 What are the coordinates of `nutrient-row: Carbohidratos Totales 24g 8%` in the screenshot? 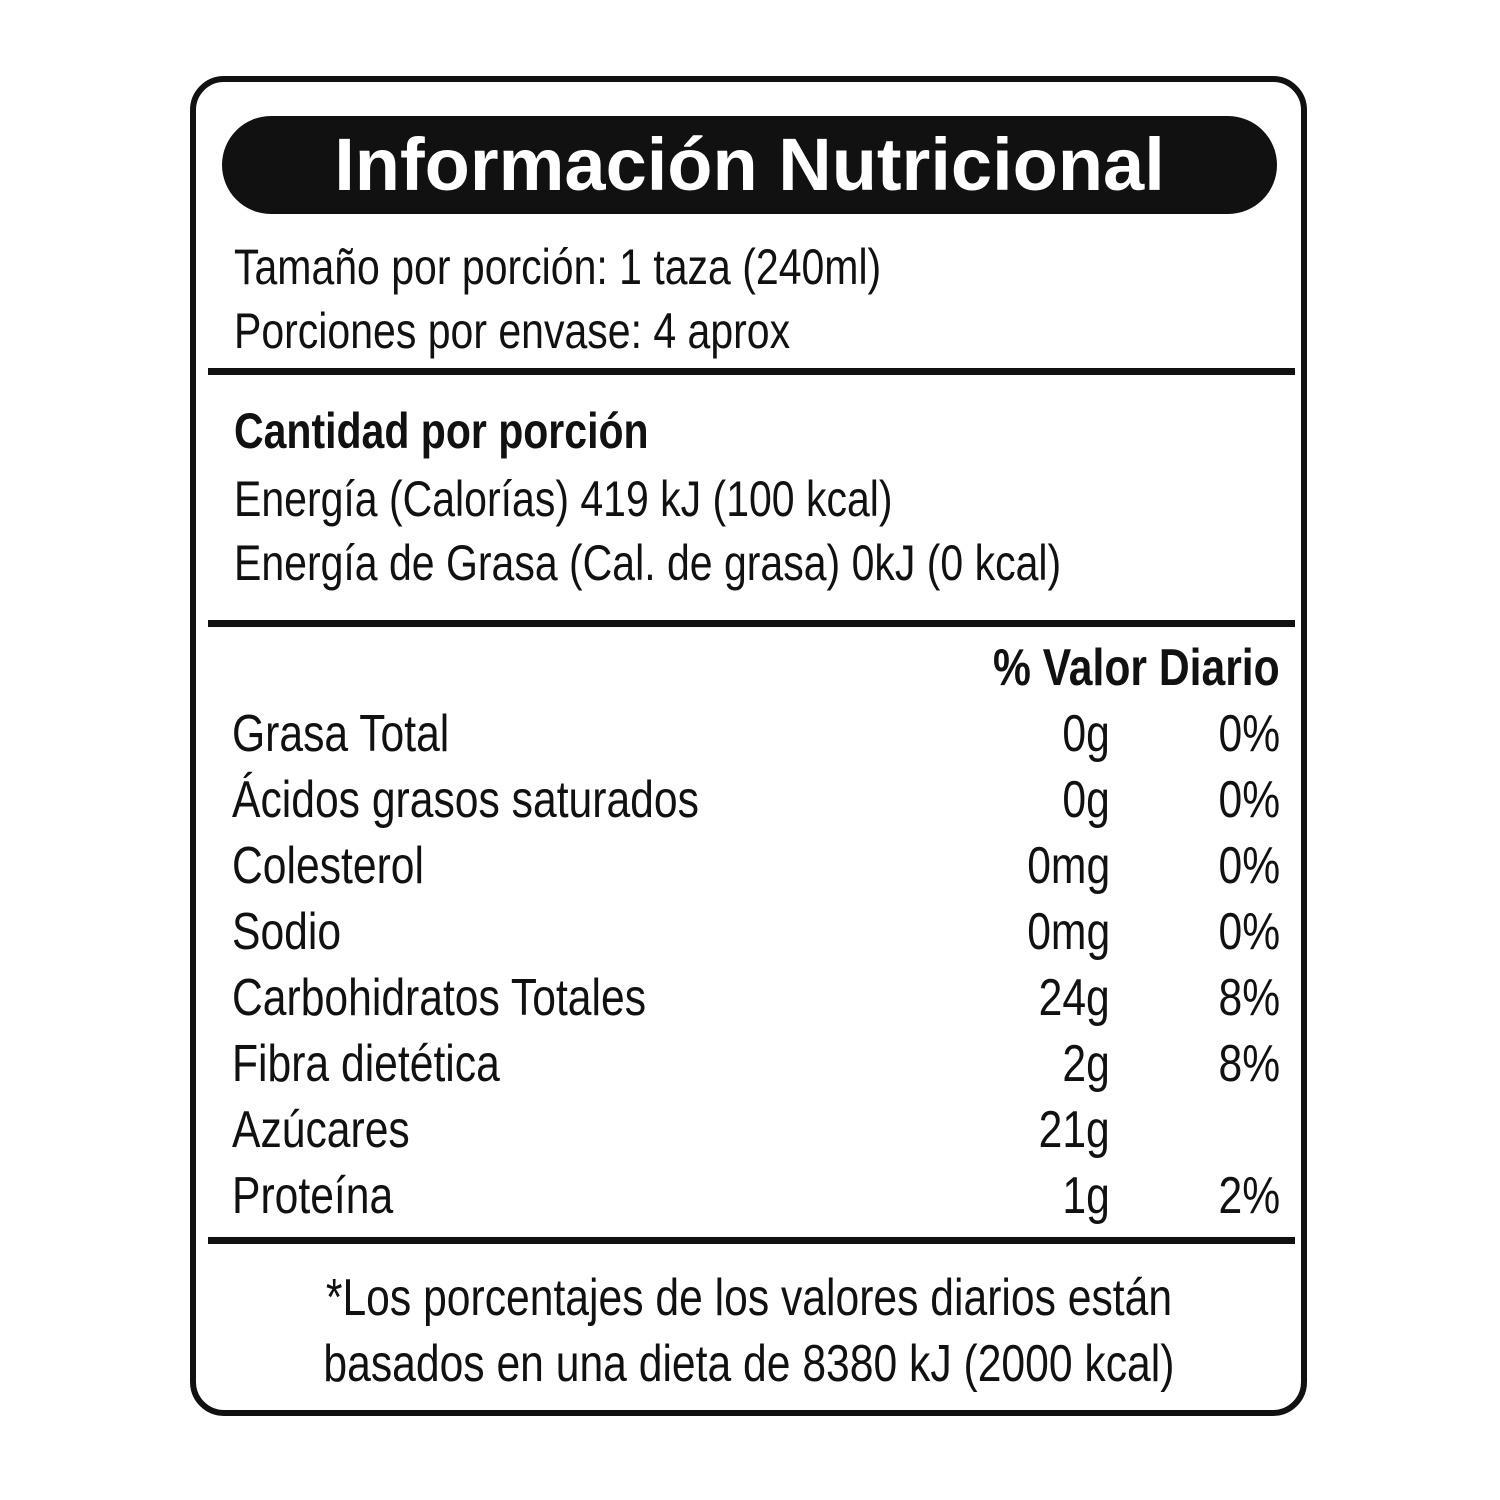 It's located at (756, 1002).